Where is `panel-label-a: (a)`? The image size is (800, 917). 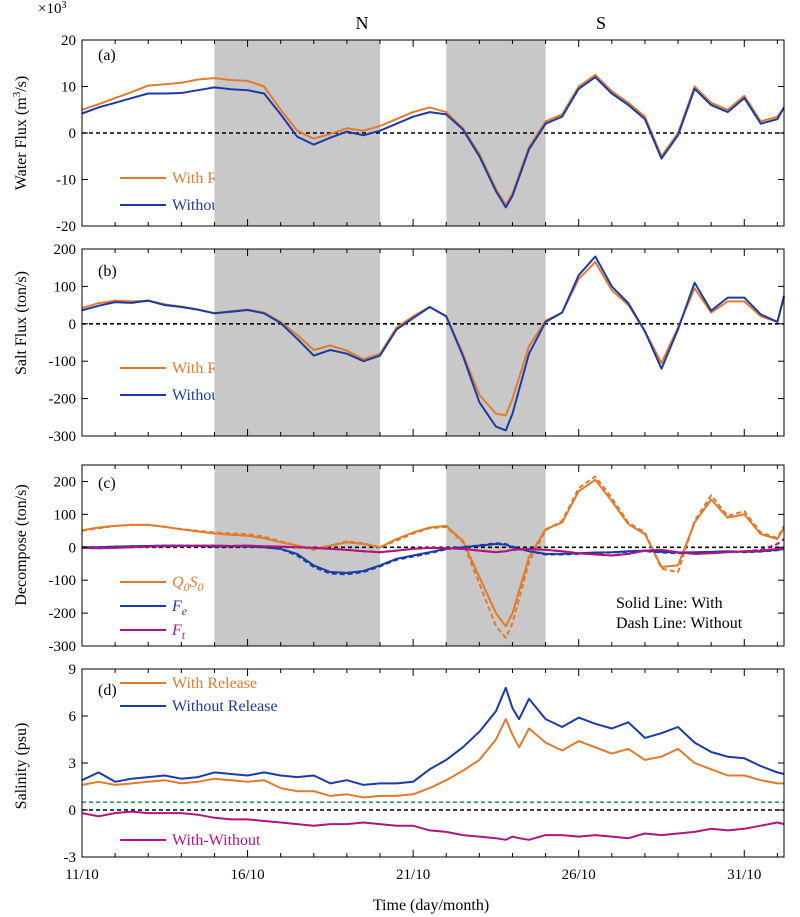 panel-label-a: (a) is located at coordinates (107, 55).